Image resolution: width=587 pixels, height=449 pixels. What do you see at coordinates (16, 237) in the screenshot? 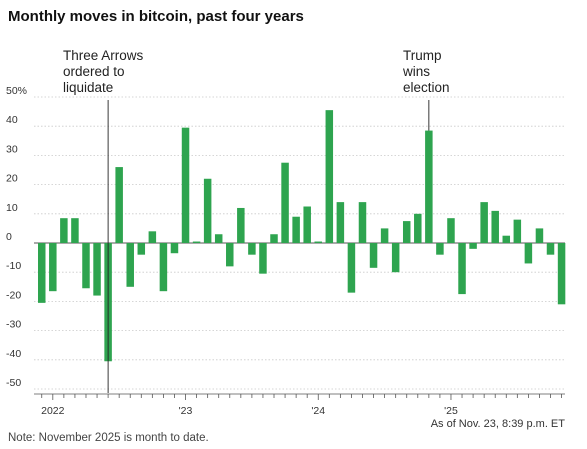
I see `y-axis-labels: -50 -40 -30 -20 -10 0 10 20 30 40 50%` at bounding box center [16, 237].